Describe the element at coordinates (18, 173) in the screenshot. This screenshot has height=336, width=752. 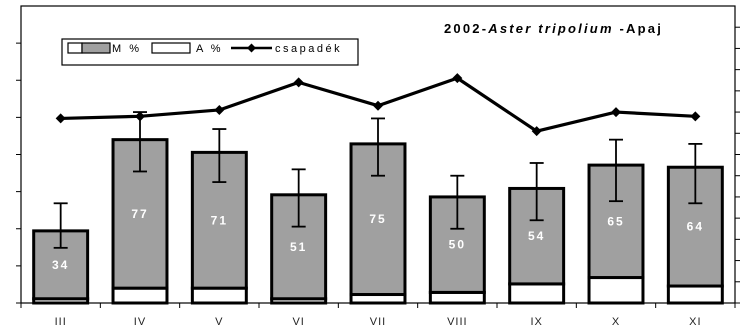
I see `left-axis-ticks` at that location.